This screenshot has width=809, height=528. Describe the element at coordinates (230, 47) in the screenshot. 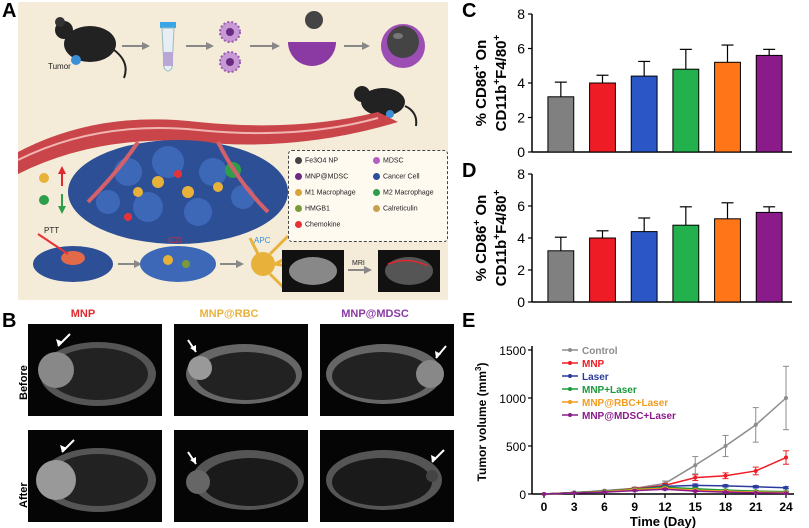

I see `mdsc-cells-icon` at that location.